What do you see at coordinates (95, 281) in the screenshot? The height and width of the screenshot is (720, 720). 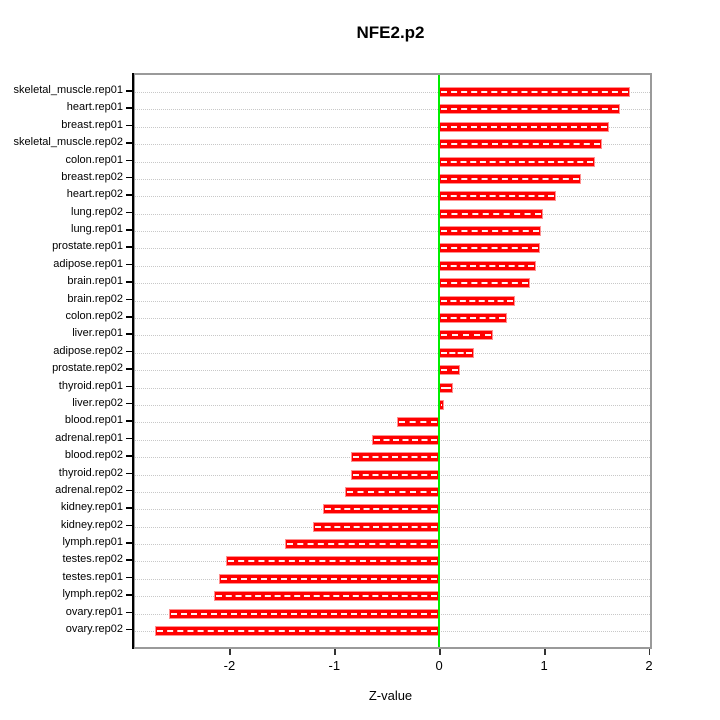 I see `category-label: brain.rep01` at bounding box center [95, 281].